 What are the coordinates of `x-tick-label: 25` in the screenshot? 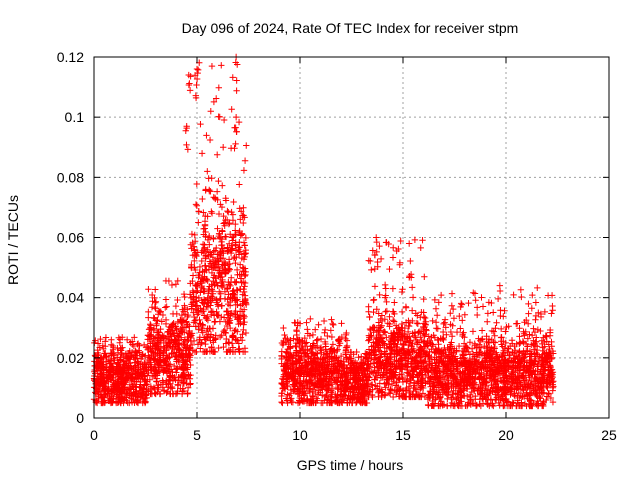 It's located at (609, 435).